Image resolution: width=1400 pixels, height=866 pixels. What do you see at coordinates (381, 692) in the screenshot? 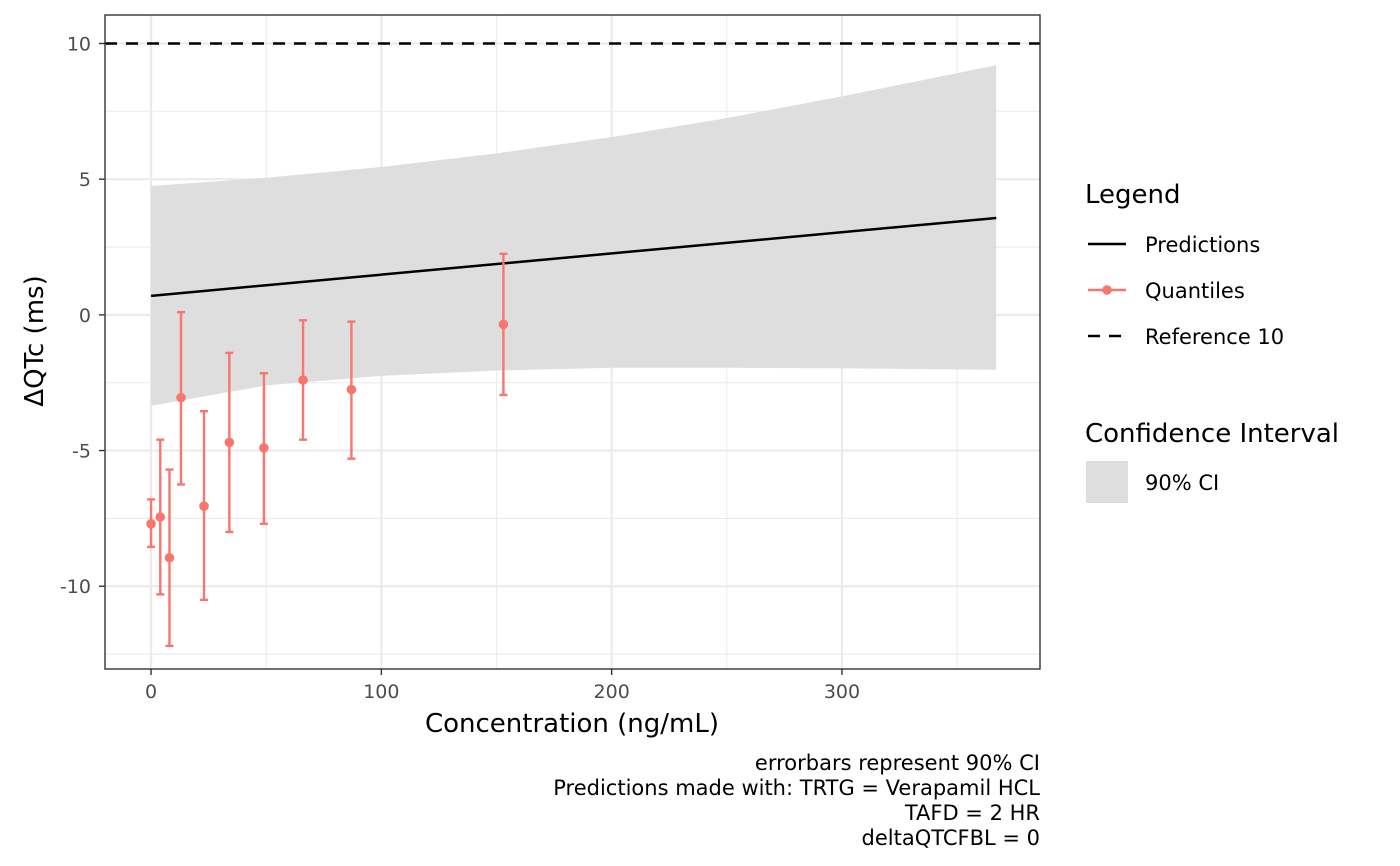
I see `x-tick-label: 100` at bounding box center [381, 692].